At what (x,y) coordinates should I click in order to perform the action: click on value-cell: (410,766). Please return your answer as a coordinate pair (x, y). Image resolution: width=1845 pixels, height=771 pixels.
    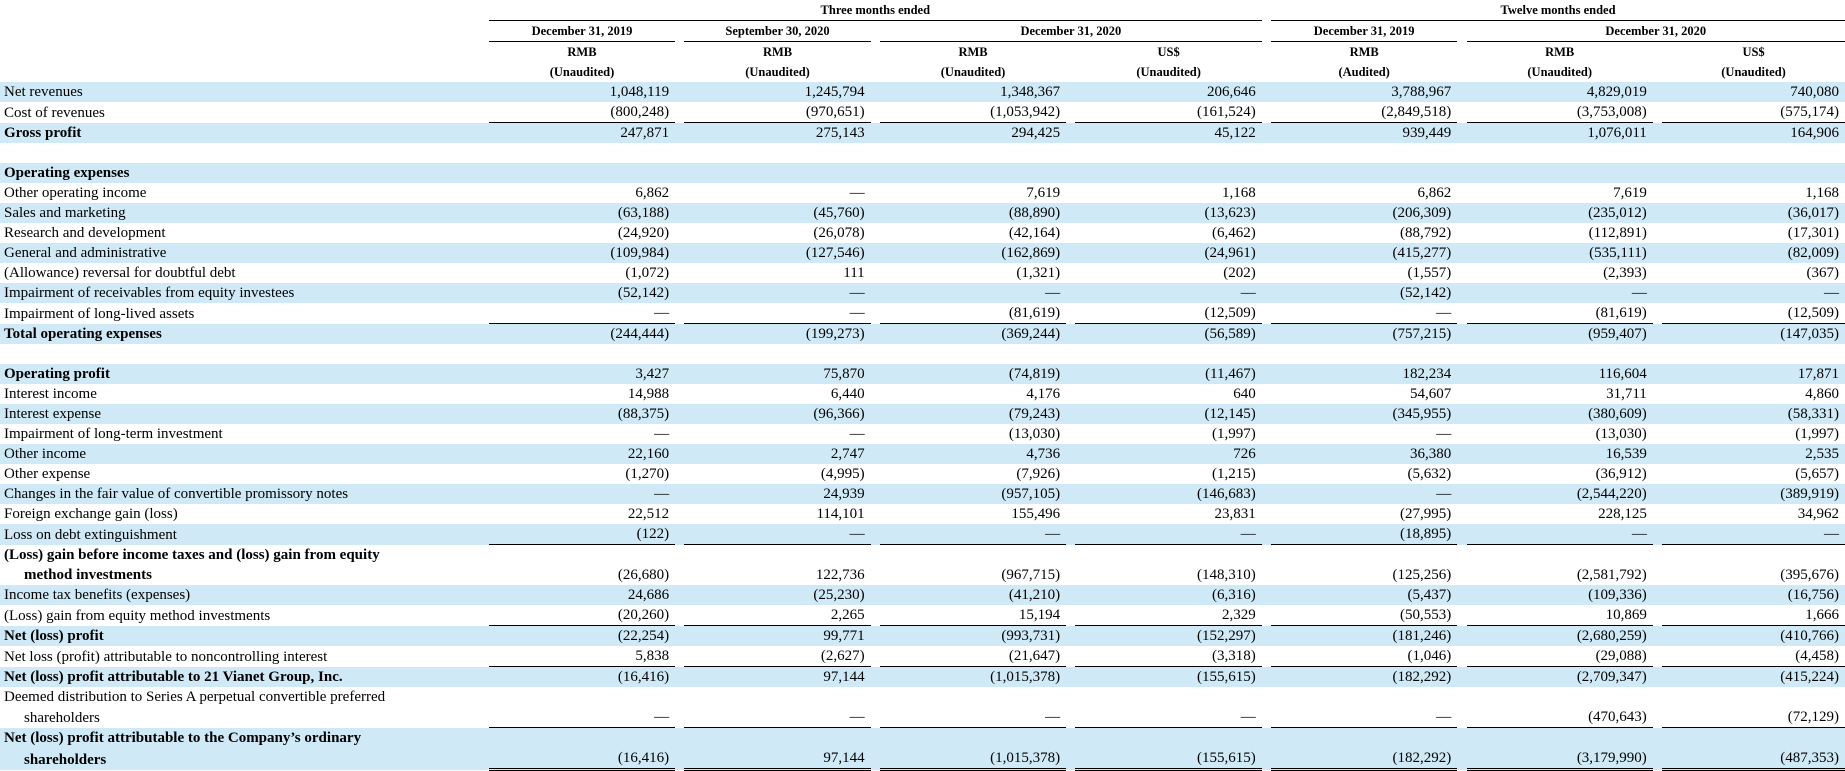
    Looking at the image, I should click on (1753, 635).